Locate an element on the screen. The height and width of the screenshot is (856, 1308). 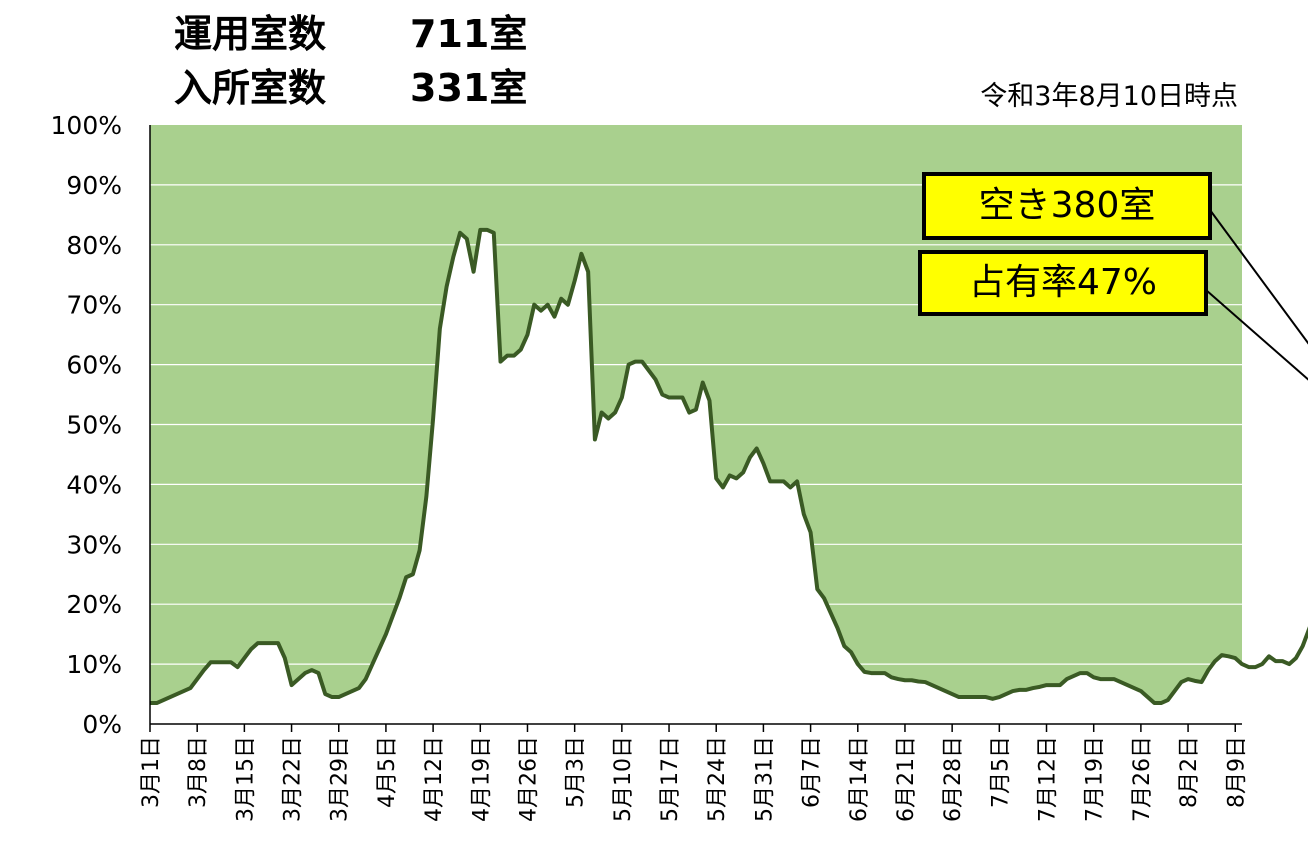
y-tick-label: 10% is located at coordinates (94, 664).